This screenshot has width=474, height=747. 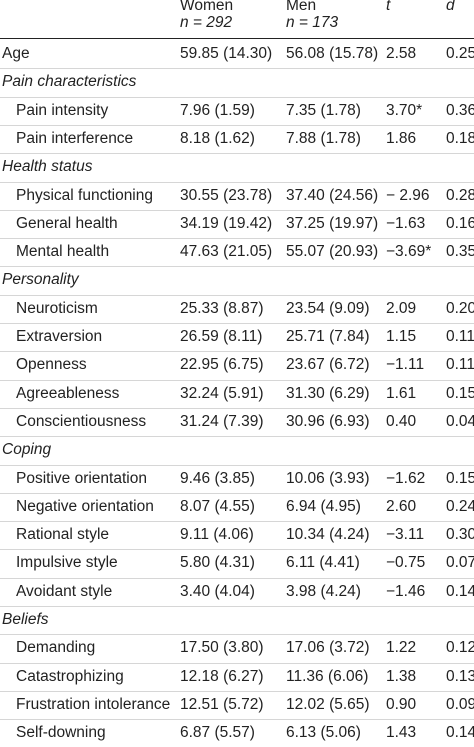 I want to click on women-value: 7.96 (1.59), so click(x=217, y=110).